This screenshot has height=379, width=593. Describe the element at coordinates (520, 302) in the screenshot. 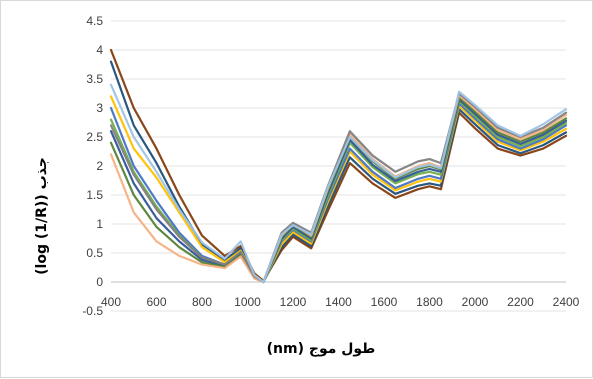

I see `x-tick-label: 2200` at that location.